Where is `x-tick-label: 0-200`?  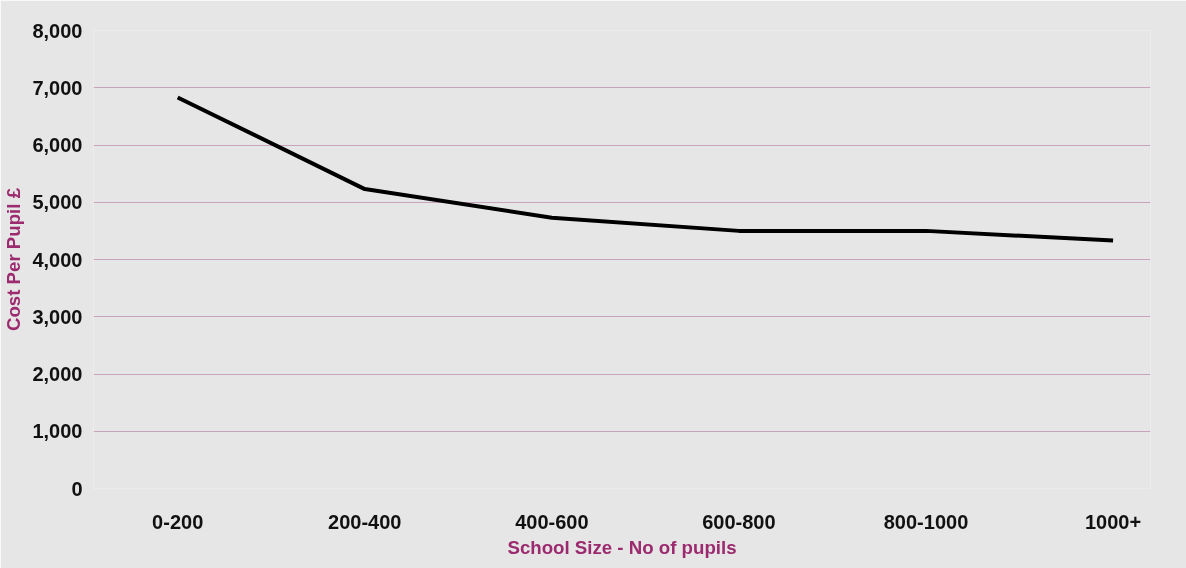
x-tick-label: 0-200 is located at coordinates (178, 521).